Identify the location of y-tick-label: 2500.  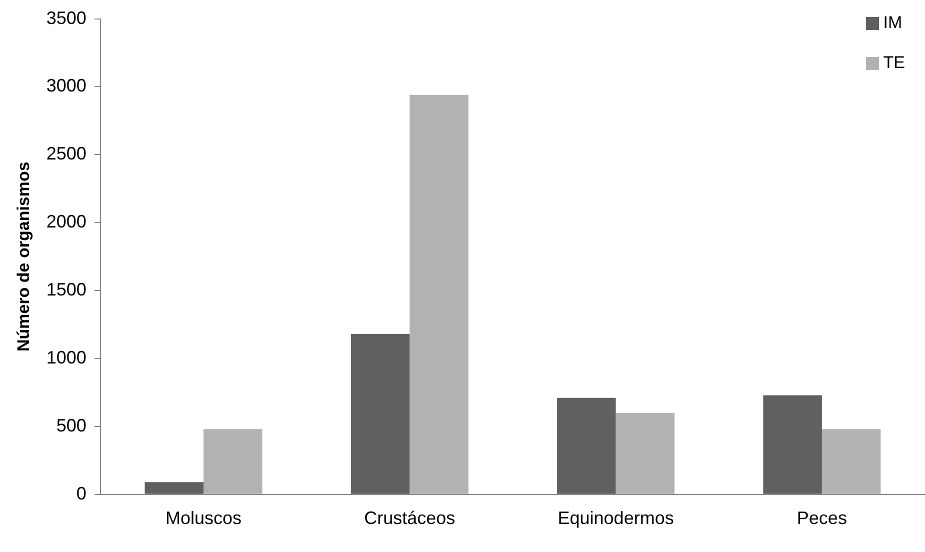
(66, 154).